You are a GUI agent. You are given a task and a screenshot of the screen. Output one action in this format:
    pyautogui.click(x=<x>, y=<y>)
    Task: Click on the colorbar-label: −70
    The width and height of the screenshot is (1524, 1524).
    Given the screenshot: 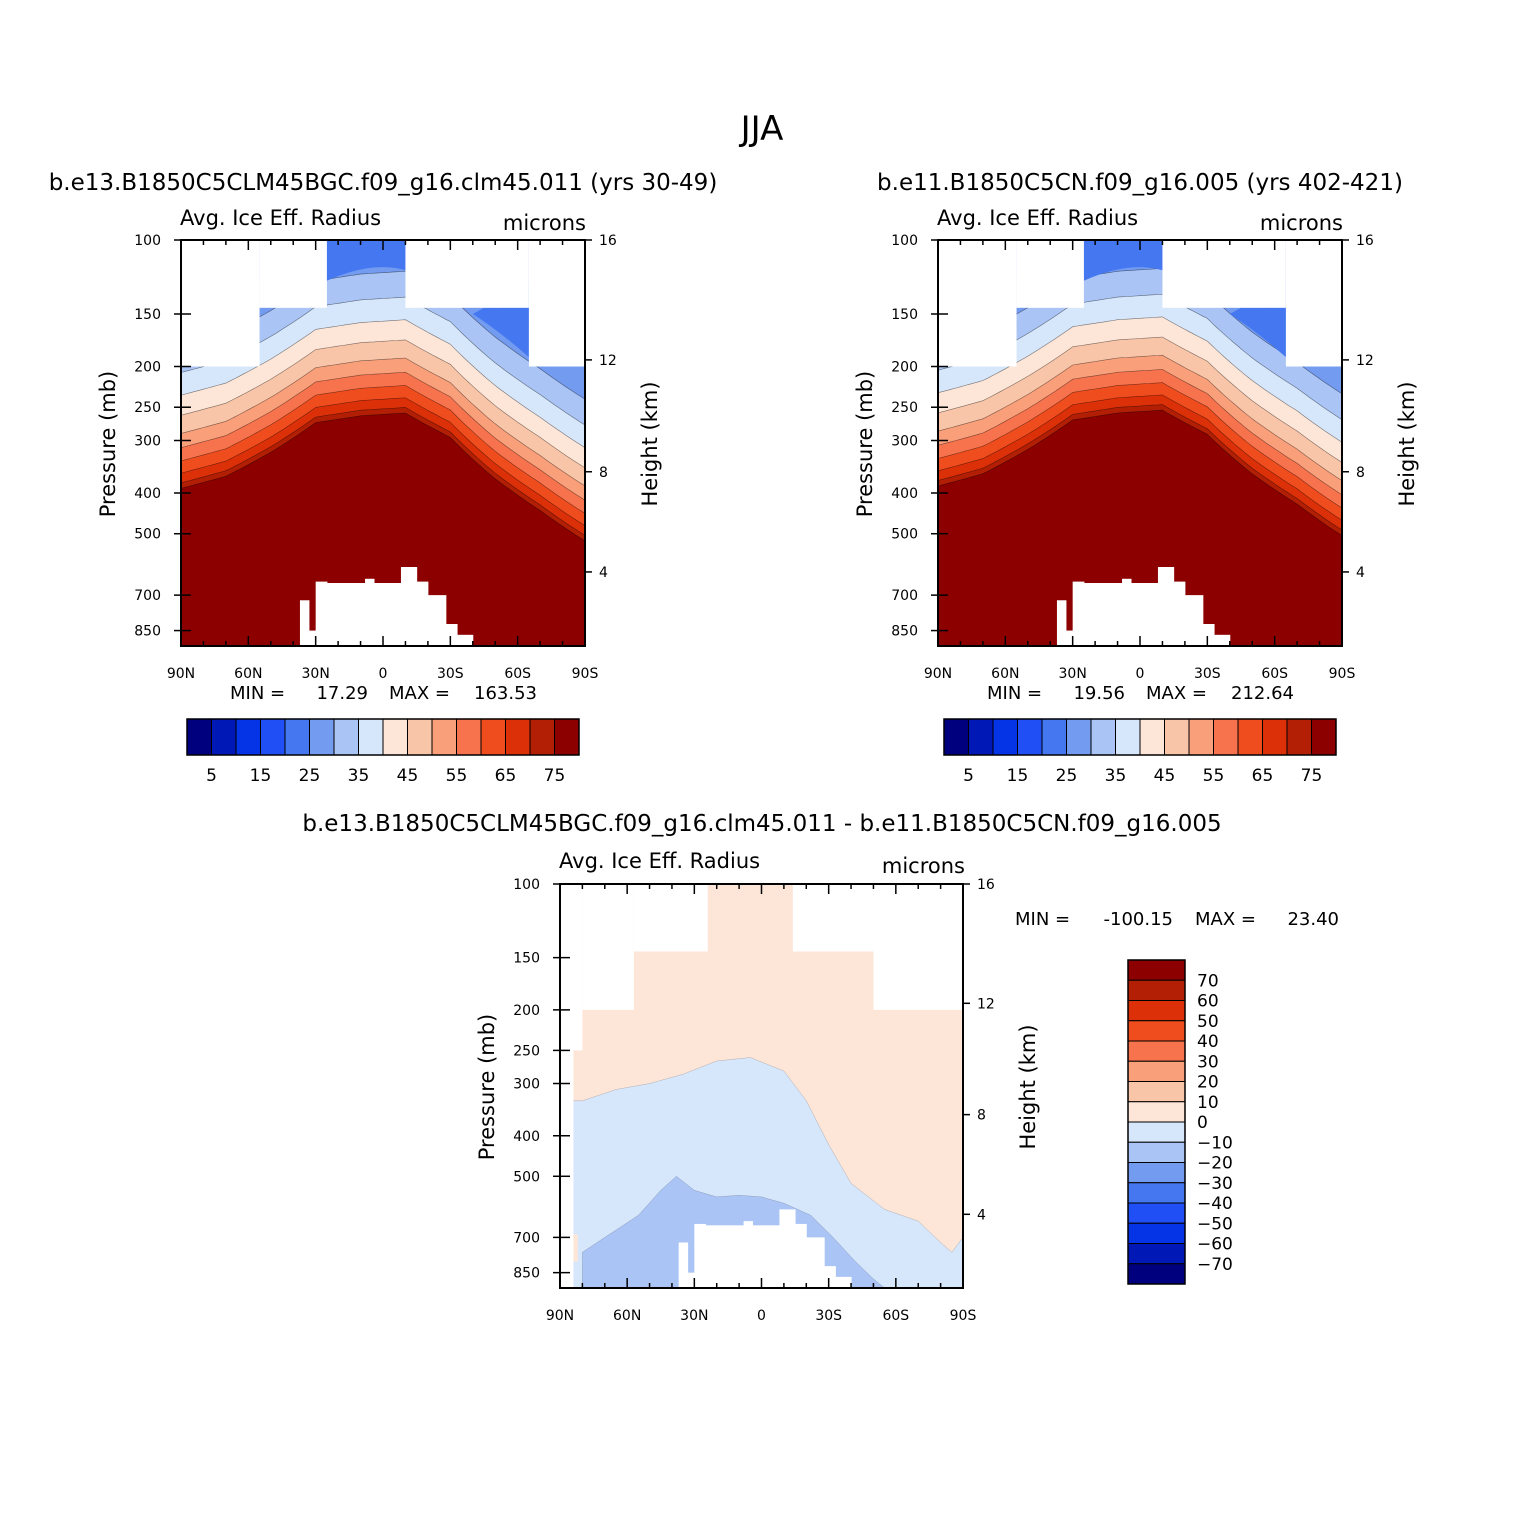 What is the action you would take?
    pyautogui.click(x=1215, y=1265)
    